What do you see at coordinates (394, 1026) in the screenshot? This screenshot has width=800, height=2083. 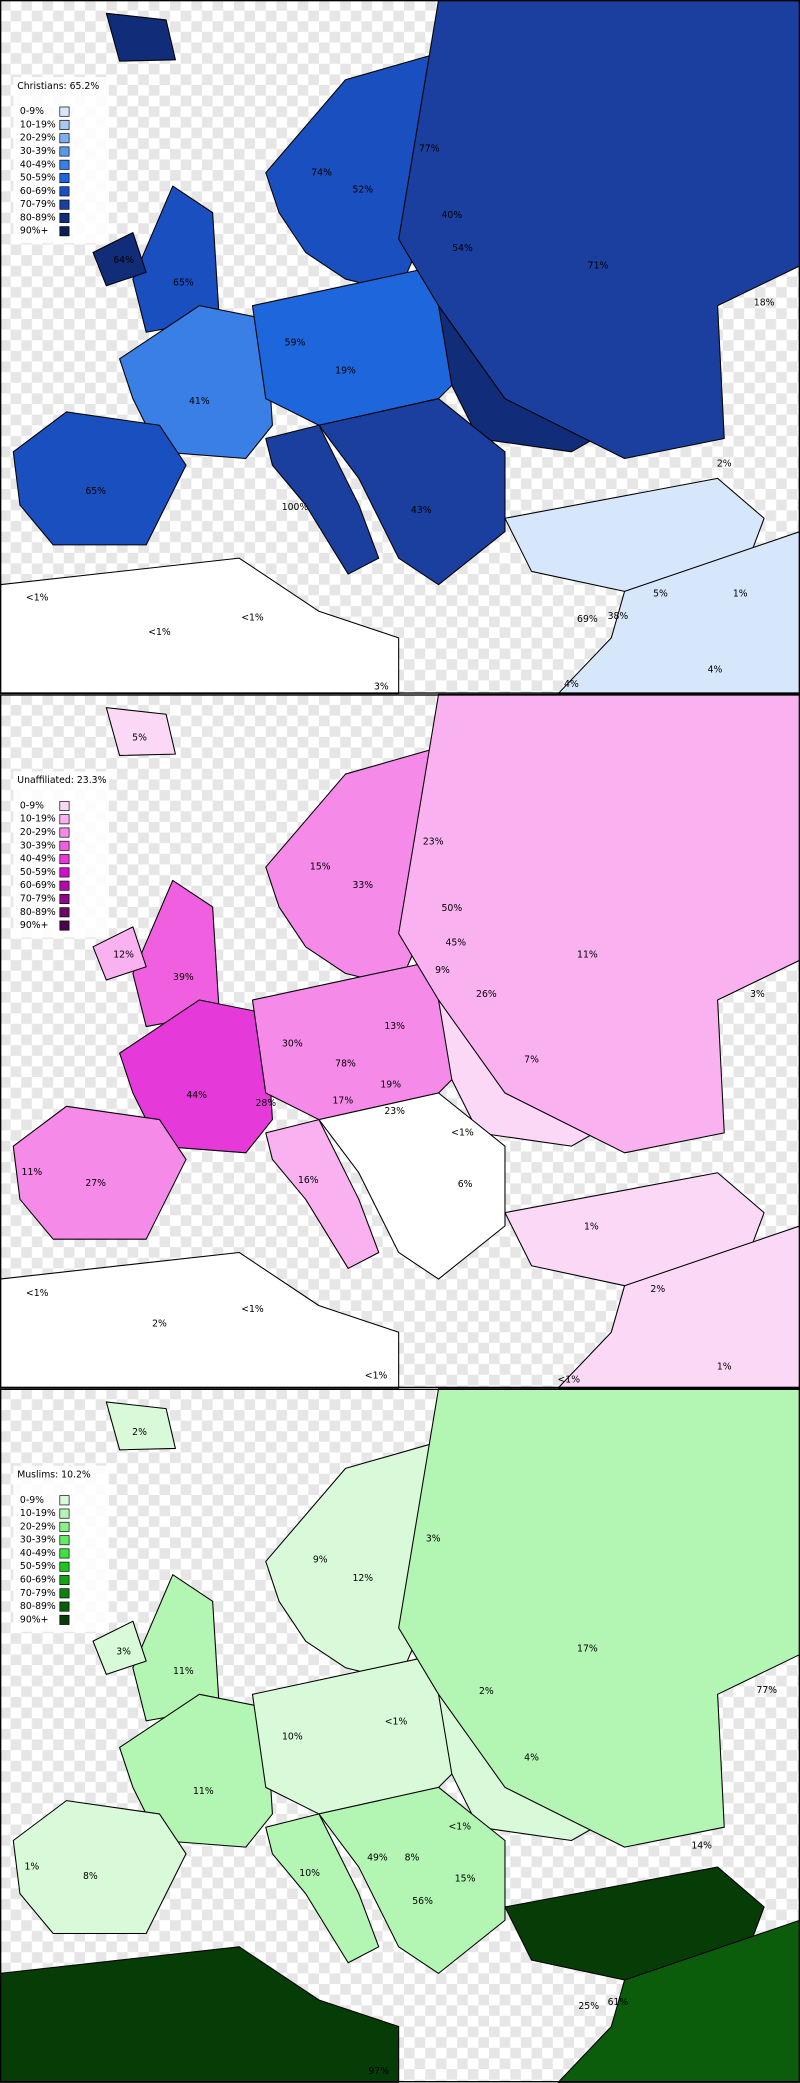 I see `region-label: 13%` at bounding box center [394, 1026].